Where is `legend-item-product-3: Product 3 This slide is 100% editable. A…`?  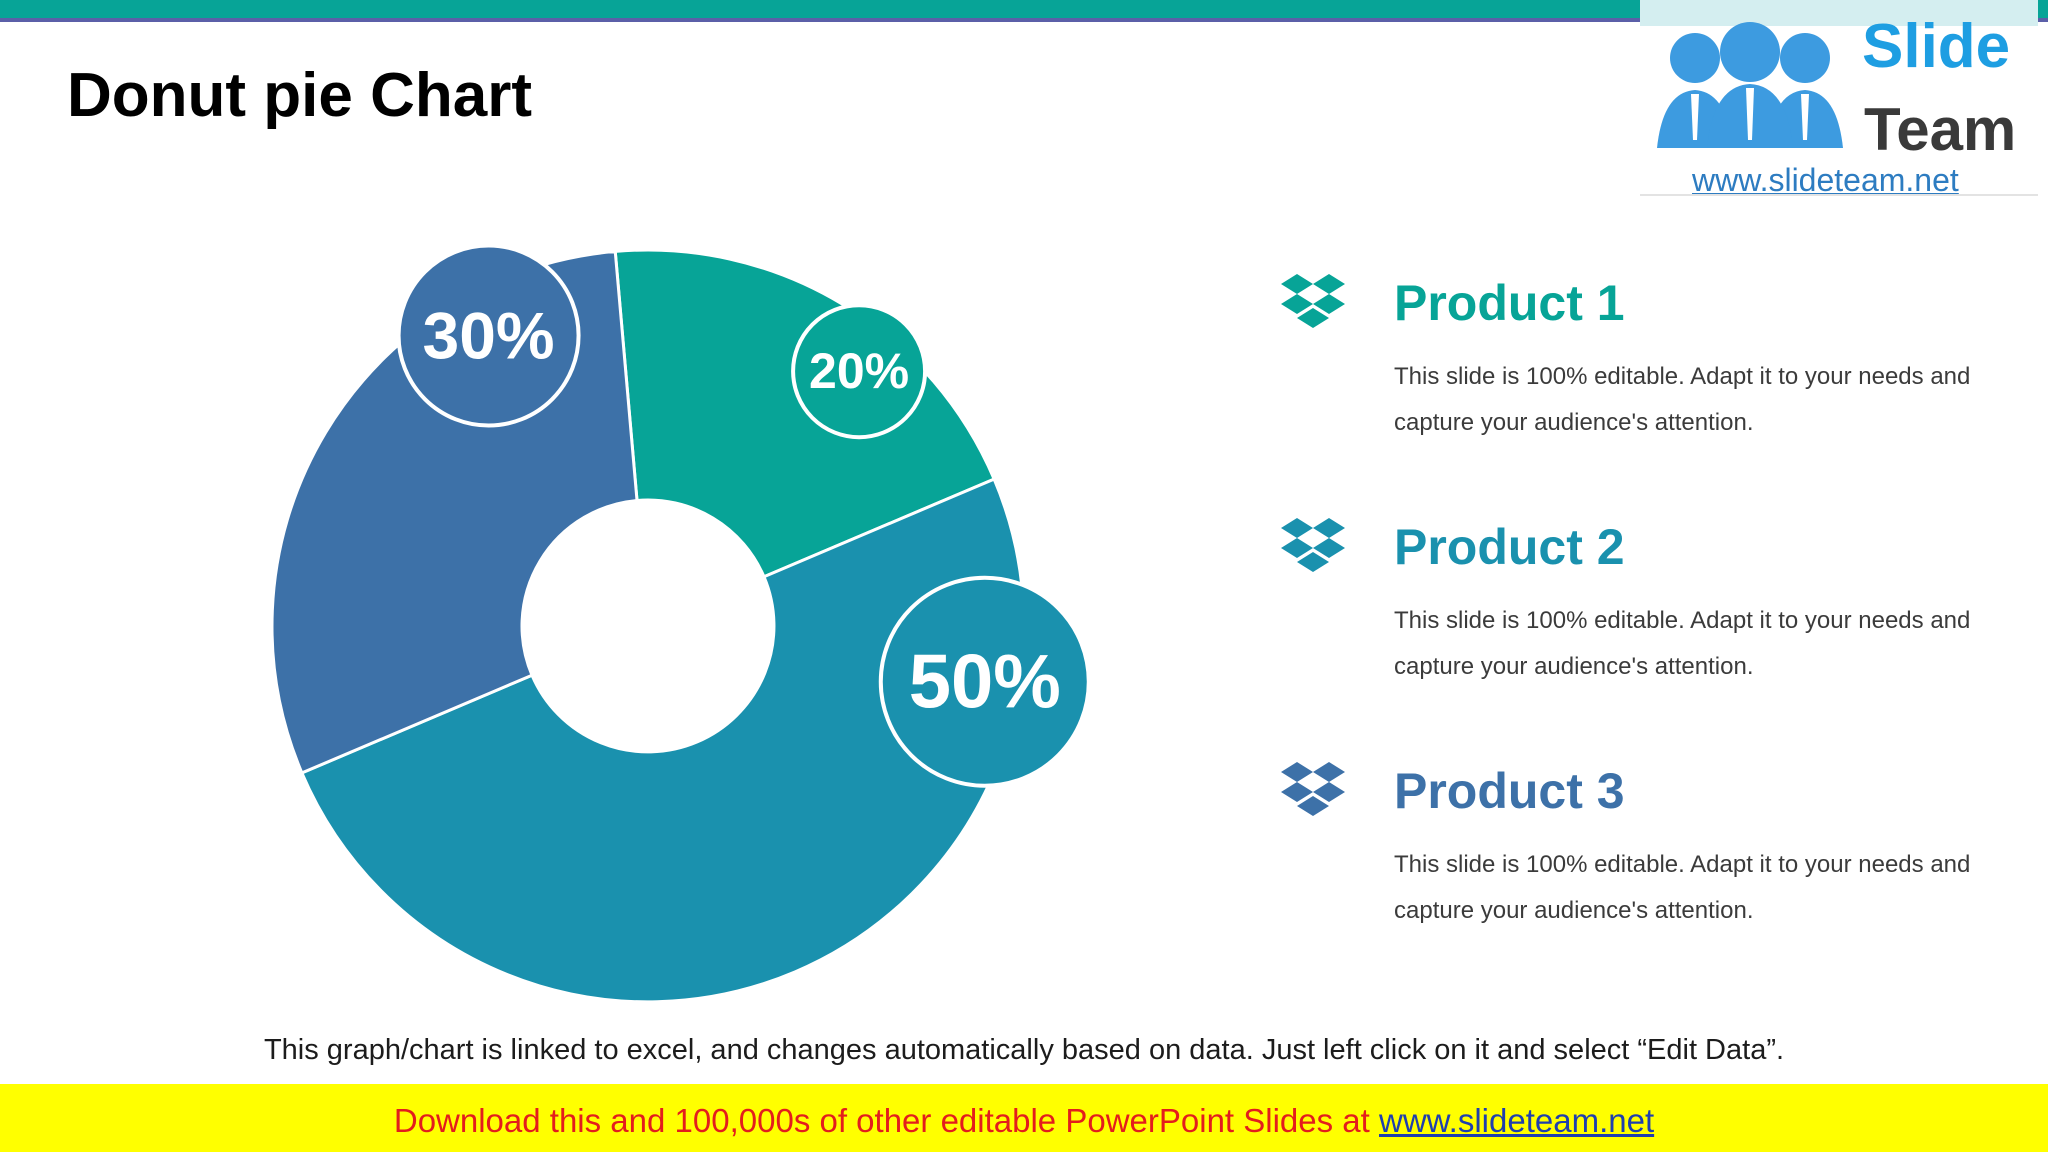 legend-item-product-3: Product 3 This slide is 100% editable. A… is located at coordinates (1630, 860).